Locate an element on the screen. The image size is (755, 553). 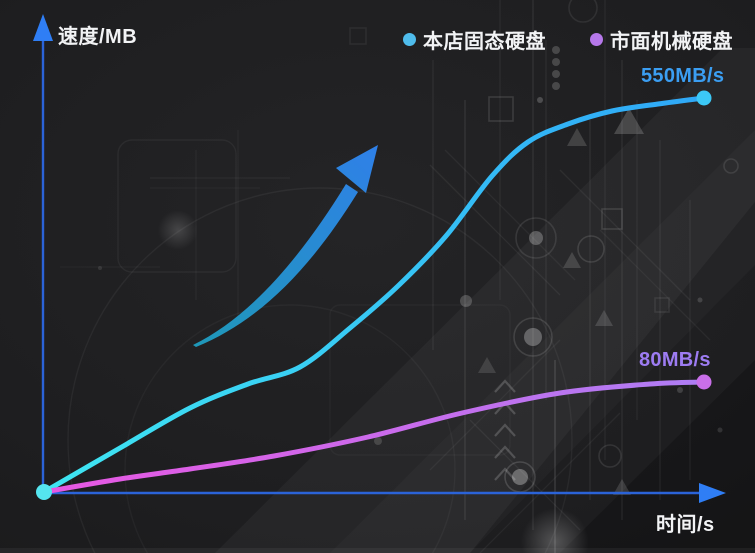
legend-item-hdd: 市面机械硬盘 is located at coordinates (661, 39).